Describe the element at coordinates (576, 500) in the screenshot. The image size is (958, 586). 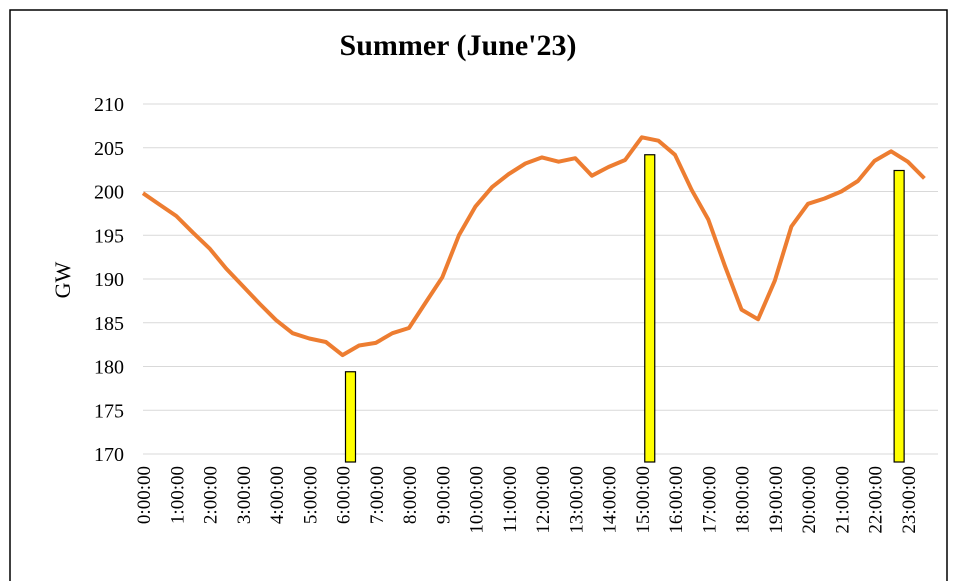
I see `x-tick-label: 13:00:00` at that location.